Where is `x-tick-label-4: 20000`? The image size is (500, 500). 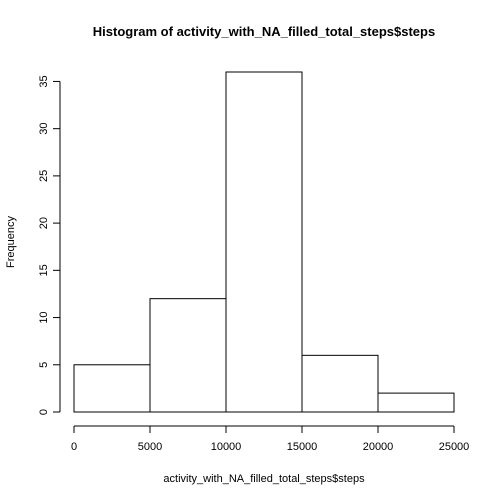
x-tick-label-4: 20000 is located at coordinates (378, 447).